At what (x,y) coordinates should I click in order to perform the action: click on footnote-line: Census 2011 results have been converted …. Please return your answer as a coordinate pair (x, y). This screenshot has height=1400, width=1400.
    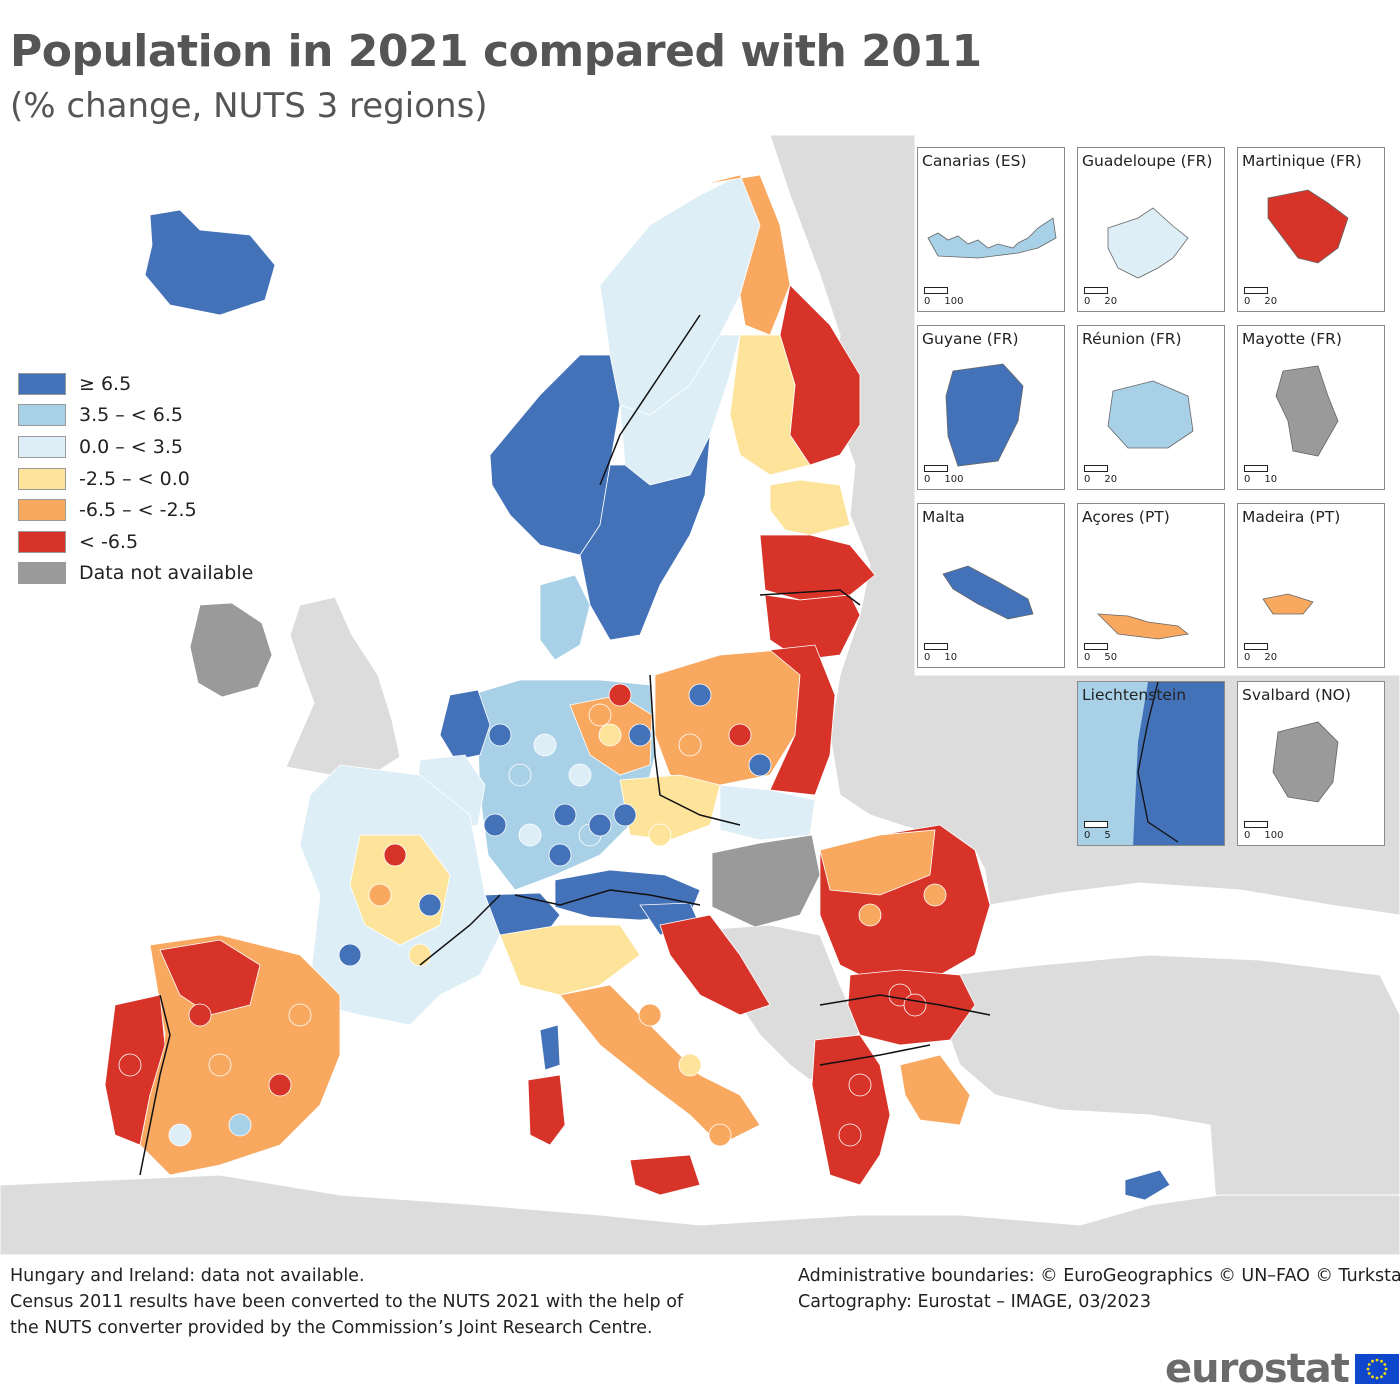
    Looking at the image, I should click on (347, 1302).